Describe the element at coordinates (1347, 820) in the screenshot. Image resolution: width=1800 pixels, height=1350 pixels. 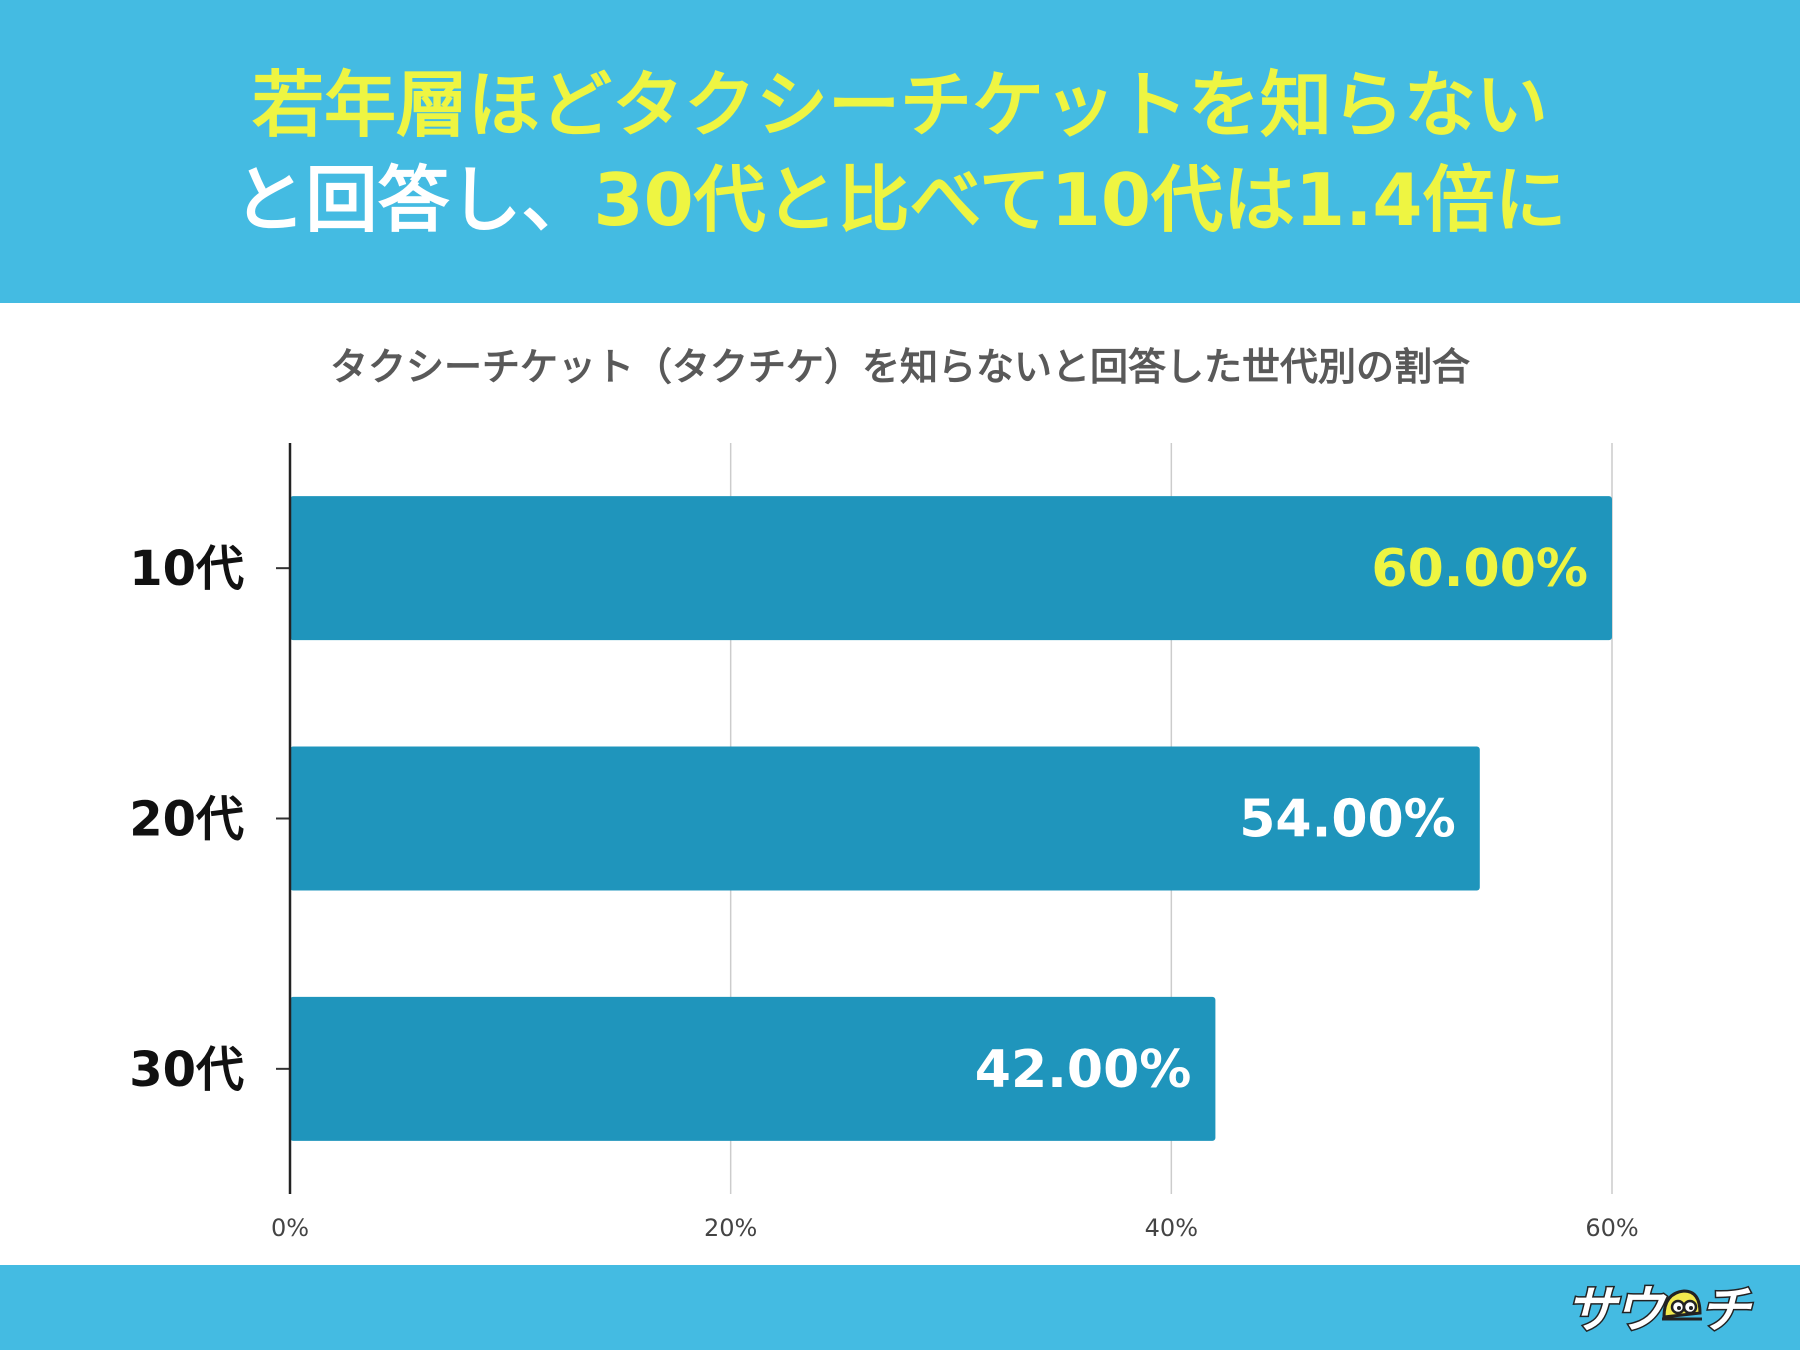
I see `data-label: 54.00%` at that location.